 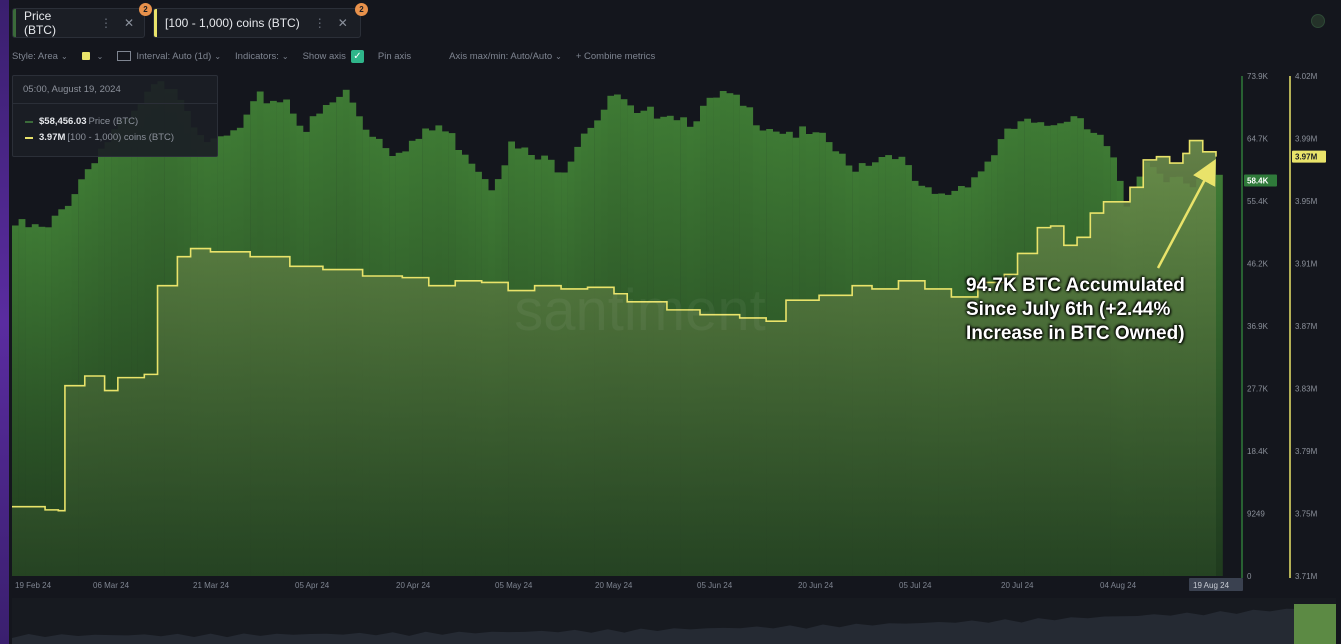 I want to click on coins-current-label: 3.97M, so click(x=1306, y=157).